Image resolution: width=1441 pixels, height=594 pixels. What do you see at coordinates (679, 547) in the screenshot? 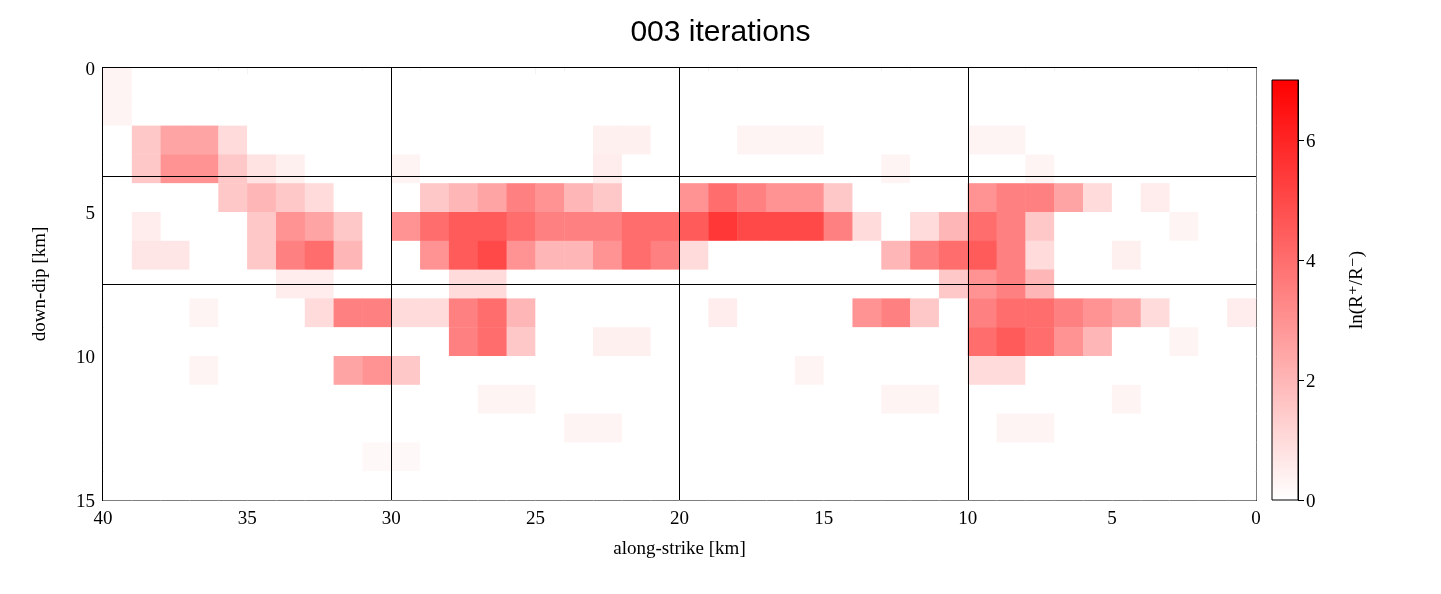
I see `x-axis-title: along-strike [km]` at bounding box center [679, 547].